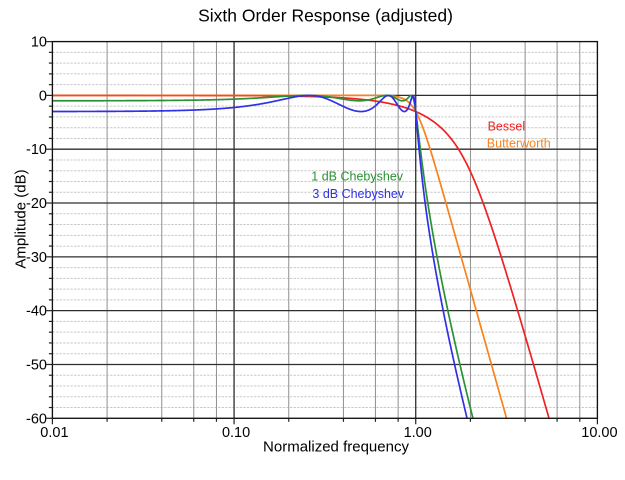 The image size is (625, 480). I want to click on svg-text: 10.00, so click(599, 433).